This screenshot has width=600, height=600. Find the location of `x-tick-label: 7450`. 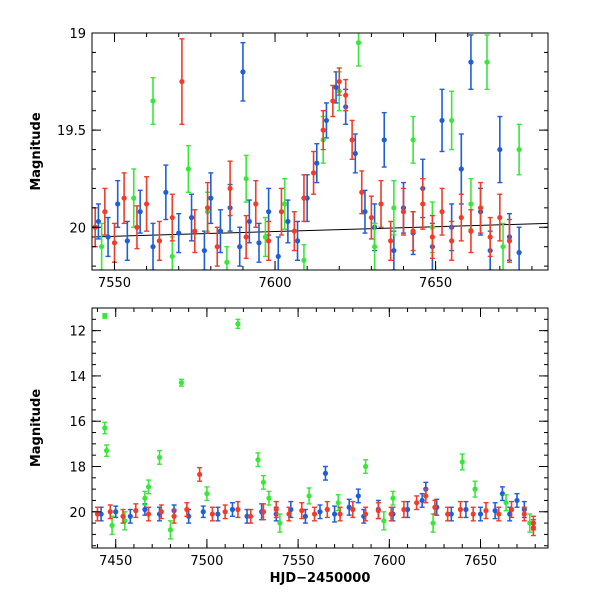

x-tick-label: 7450 is located at coordinates (115, 561).